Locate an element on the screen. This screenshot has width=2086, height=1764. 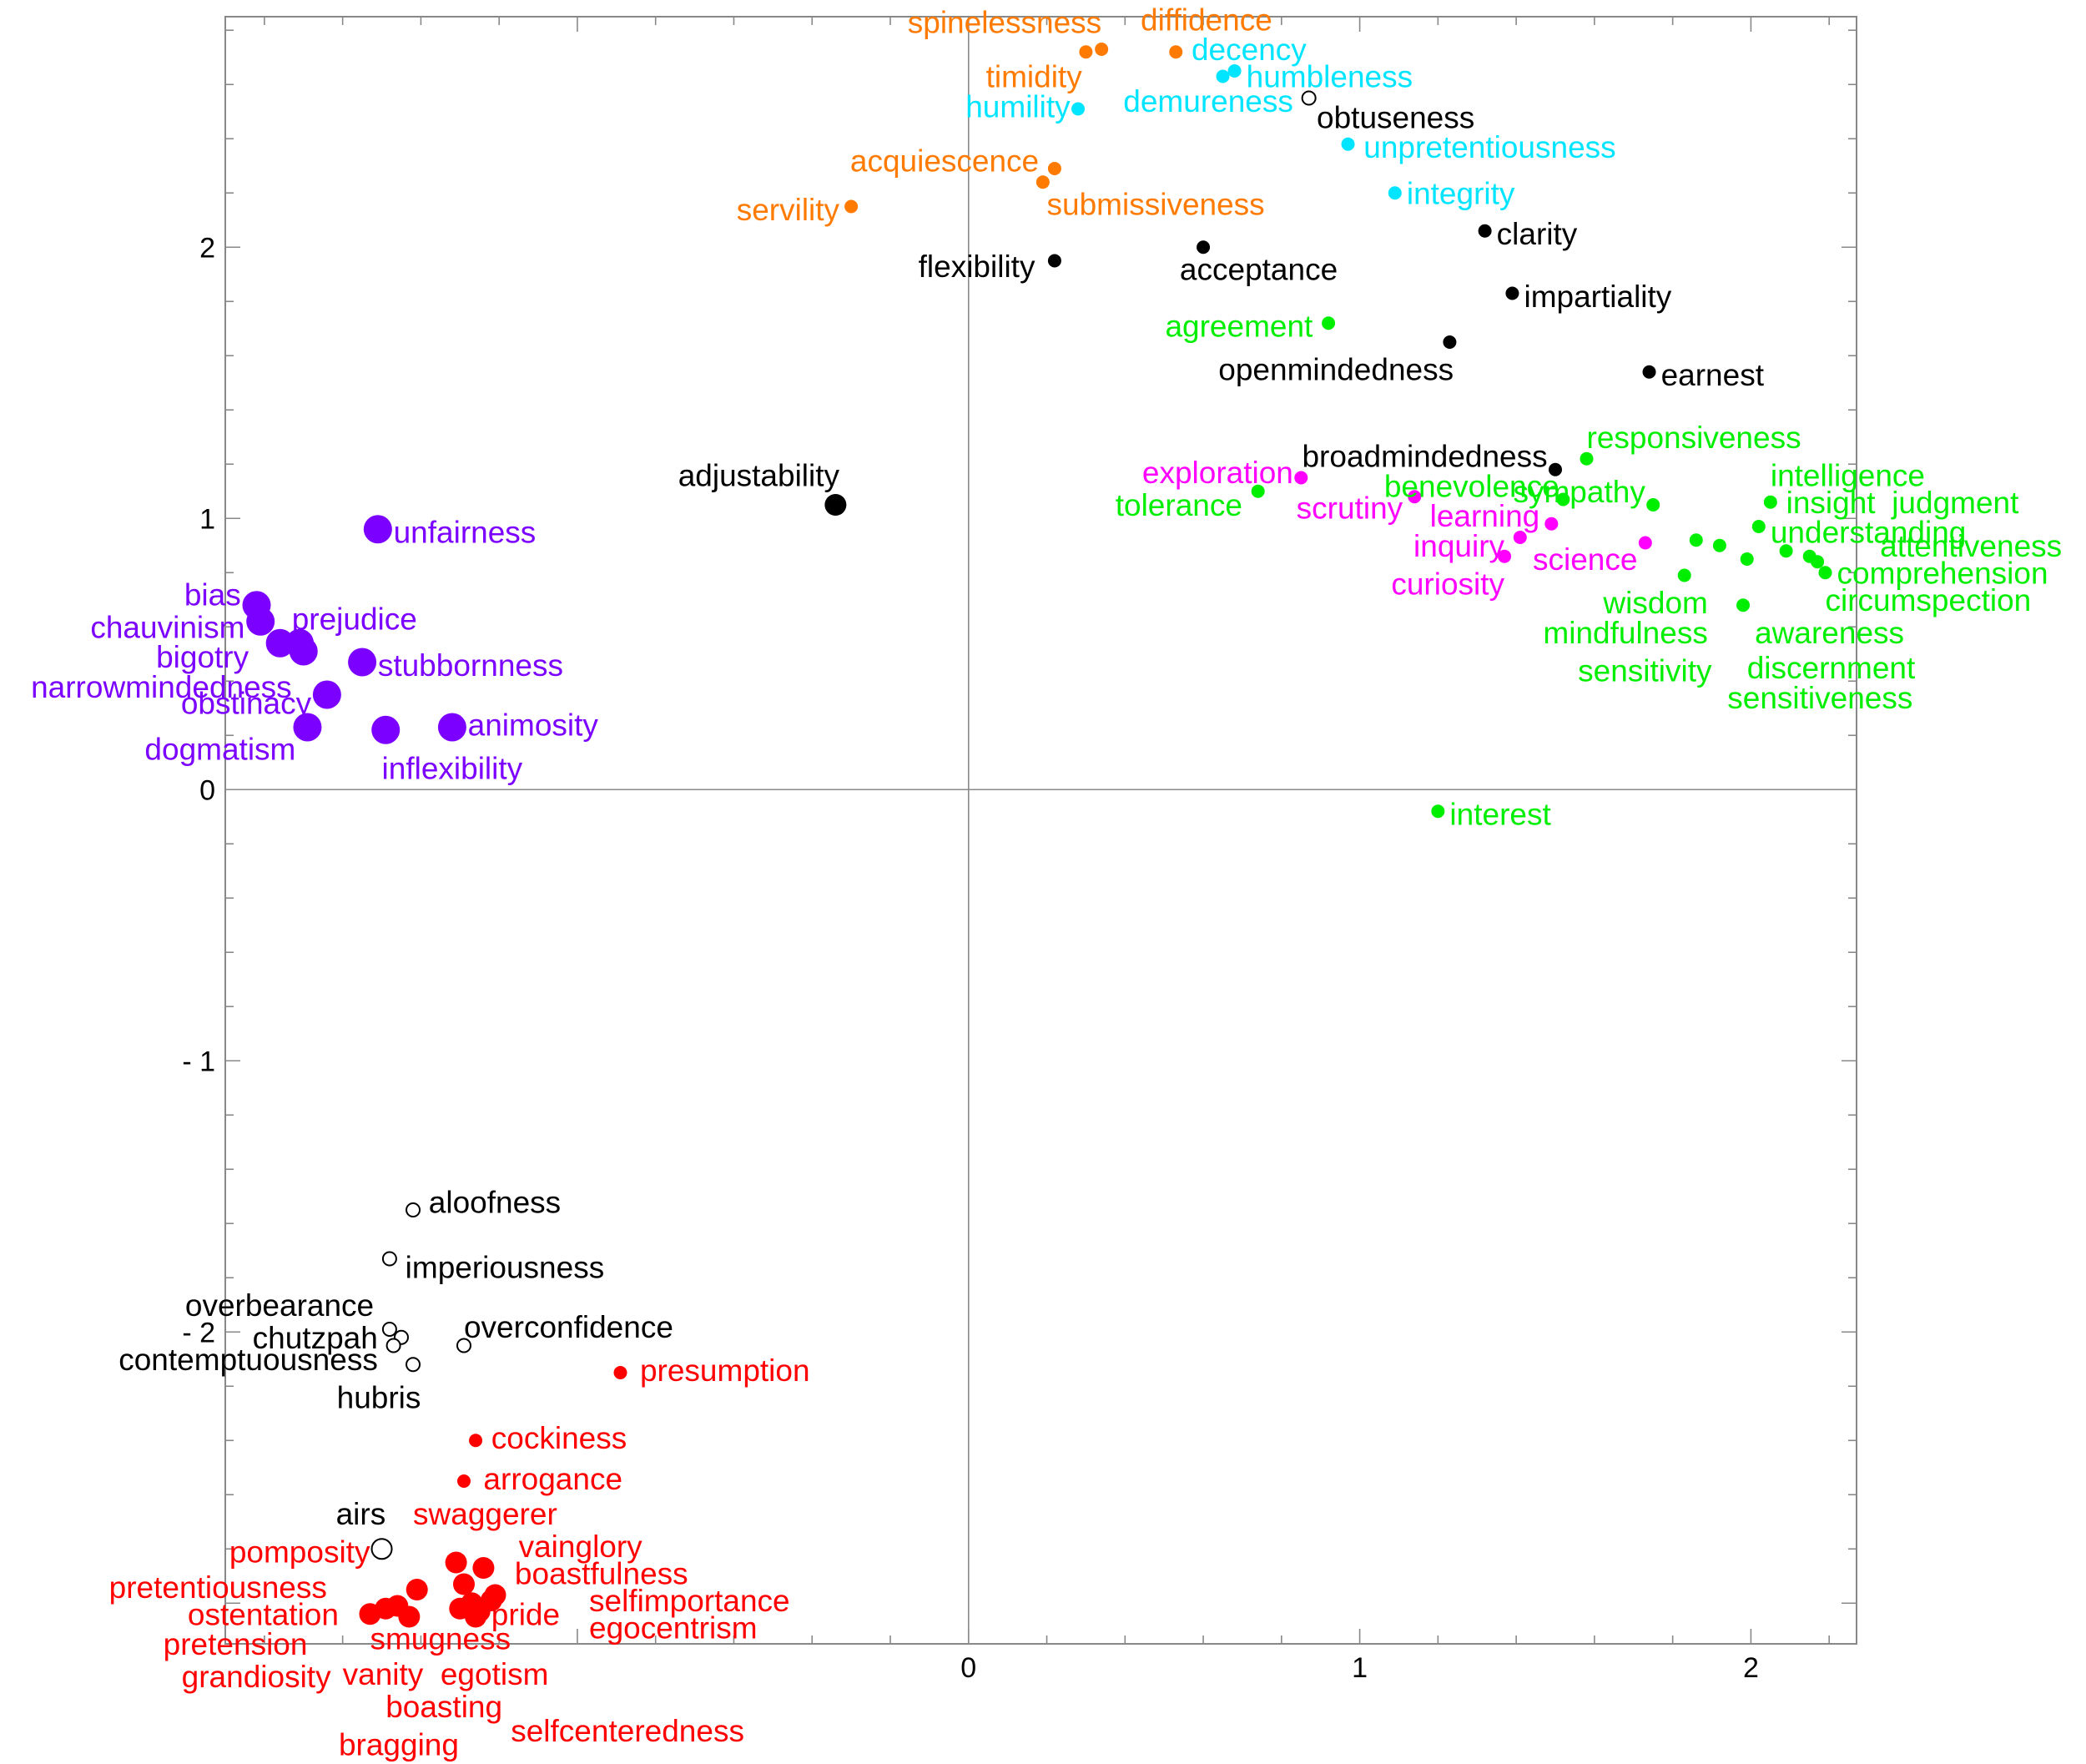
data-label-unpretentiousness: unpretentiousness is located at coordinates (1489, 147).